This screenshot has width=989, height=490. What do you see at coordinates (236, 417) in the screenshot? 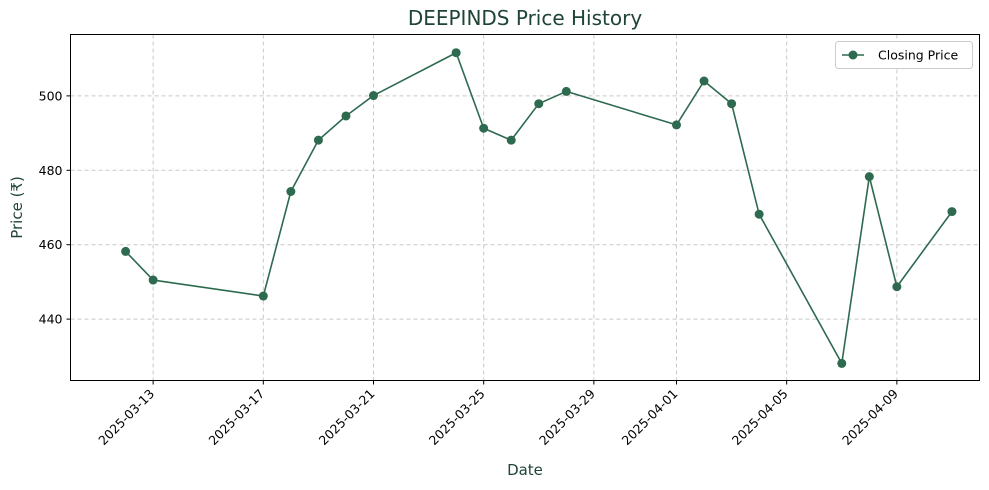
I see `x-tick-label: 2025-03-17` at bounding box center [236, 417].